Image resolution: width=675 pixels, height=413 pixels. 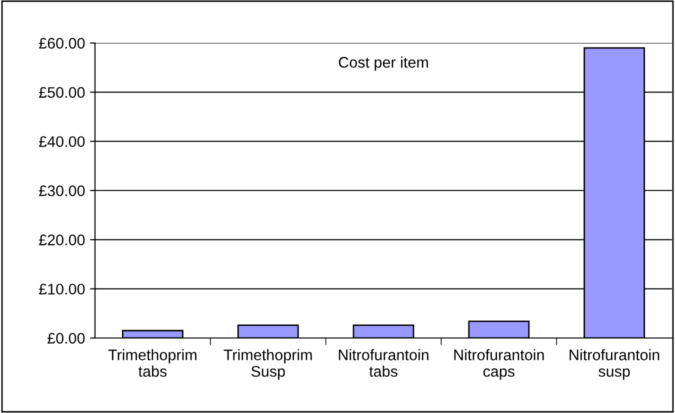 I want to click on x-tick-label: Trimethoprim Susp, so click(x=268, y=364).